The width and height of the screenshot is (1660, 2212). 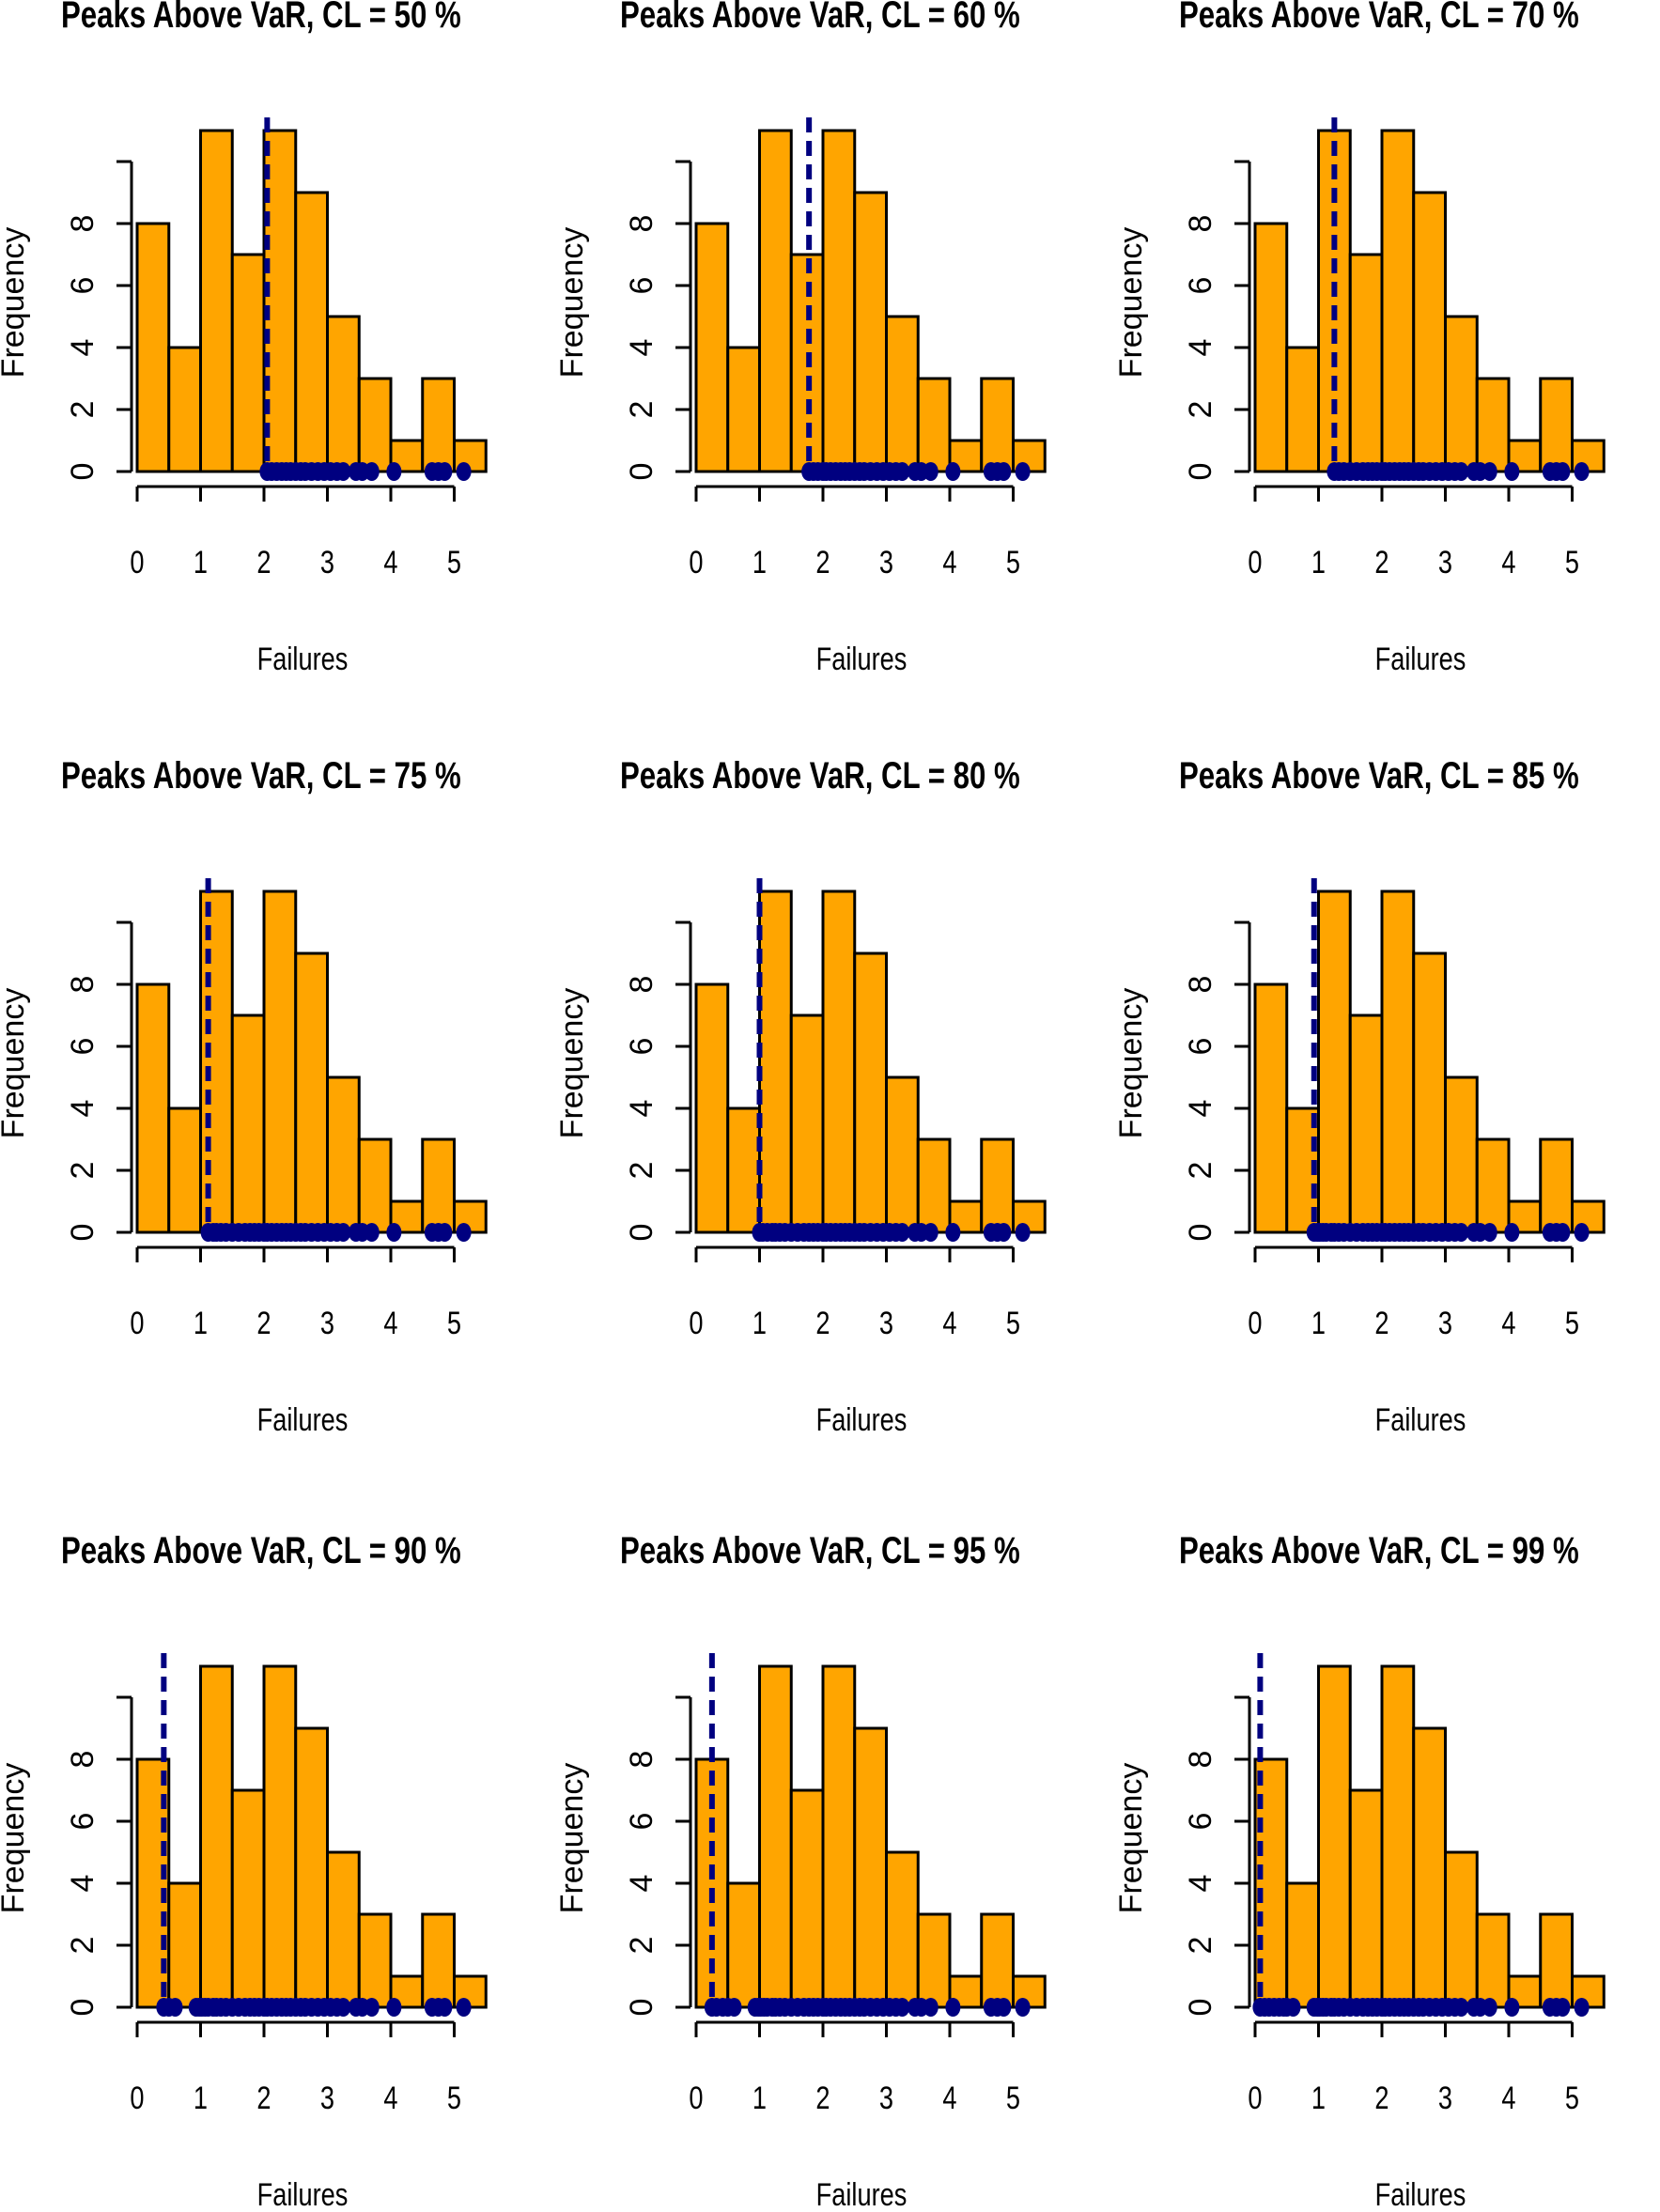 I want to click on chart-title: Peaks Above VaR, CL = 70 %, so click(x=1379, y=18).